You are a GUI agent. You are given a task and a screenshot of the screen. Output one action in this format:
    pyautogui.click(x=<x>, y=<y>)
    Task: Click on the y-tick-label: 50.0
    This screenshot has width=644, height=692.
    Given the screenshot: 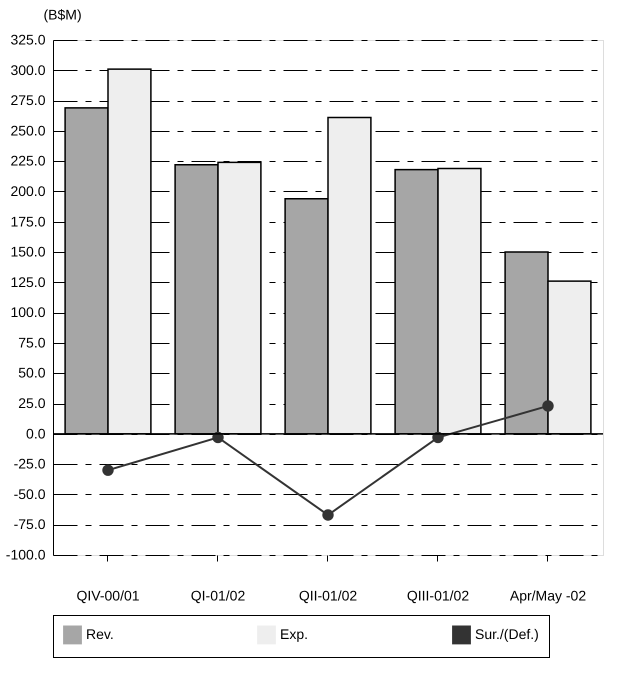 What is the action you would take?
    pyautogui.click(x=32, y=372)
    